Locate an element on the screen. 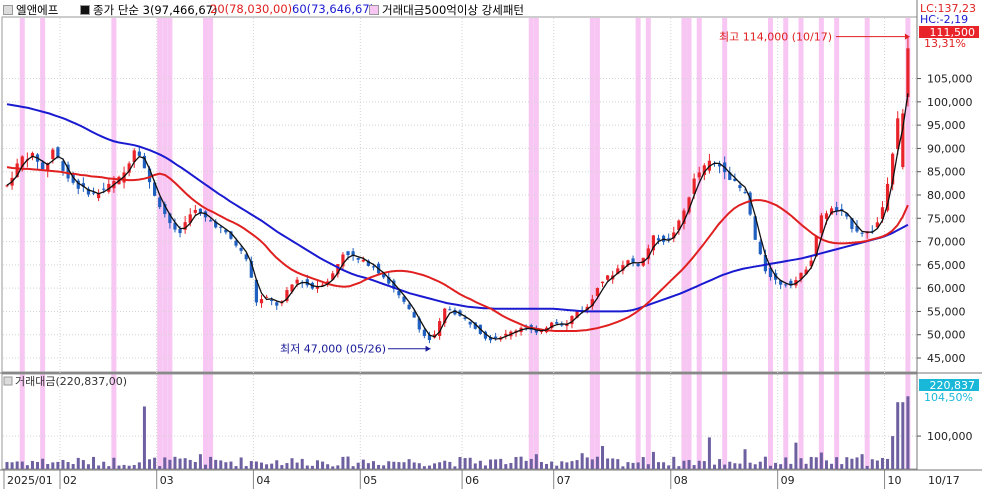 This screenshot has height=489, width=982. price-tick-label: 50,000 is located at coordinates (946, 335).